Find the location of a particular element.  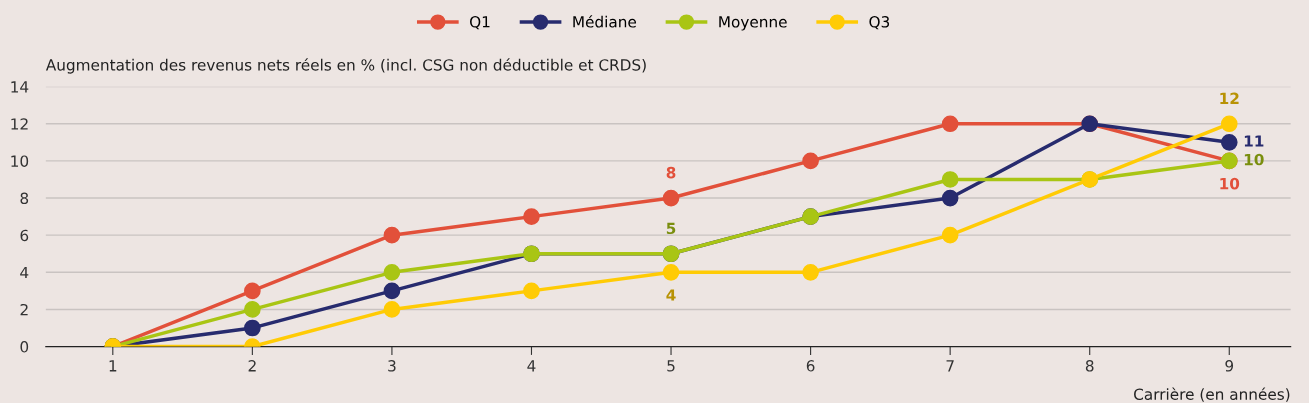

x-tick-label: 7 is located at coordinates (950, 366).